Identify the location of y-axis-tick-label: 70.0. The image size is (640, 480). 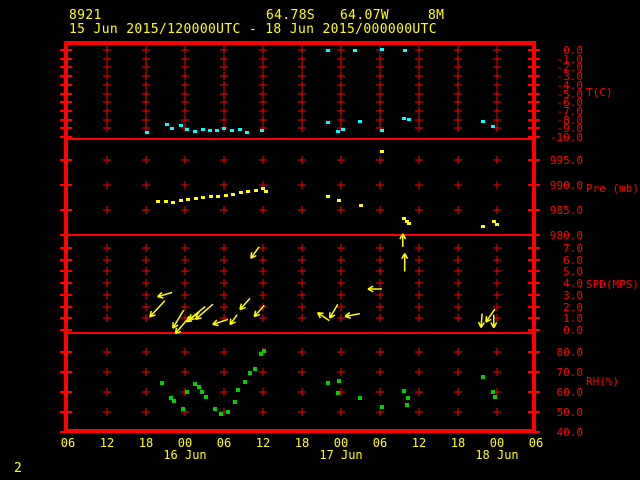
(570, 372).